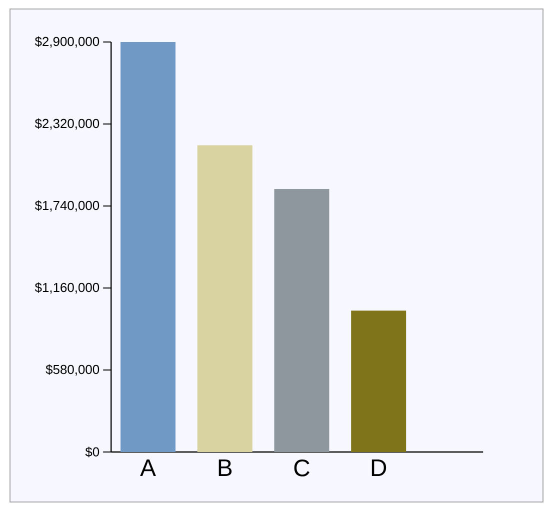 Image resolution: width=545 pixels, height=505 pixels. I want to click on x-tick-label: C, so click(302, 468).